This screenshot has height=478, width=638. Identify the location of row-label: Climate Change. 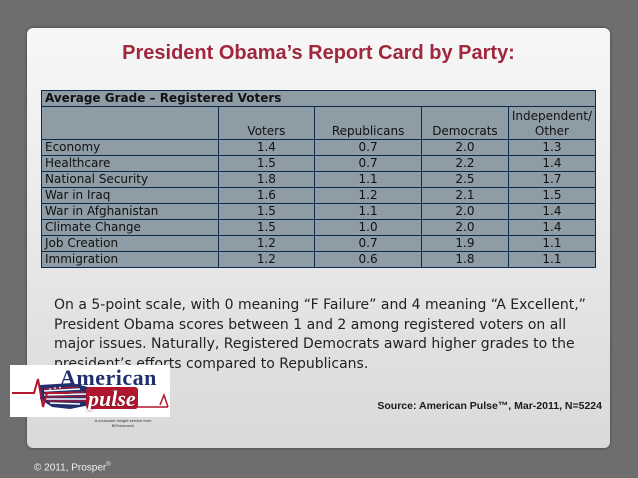
(130, 227).